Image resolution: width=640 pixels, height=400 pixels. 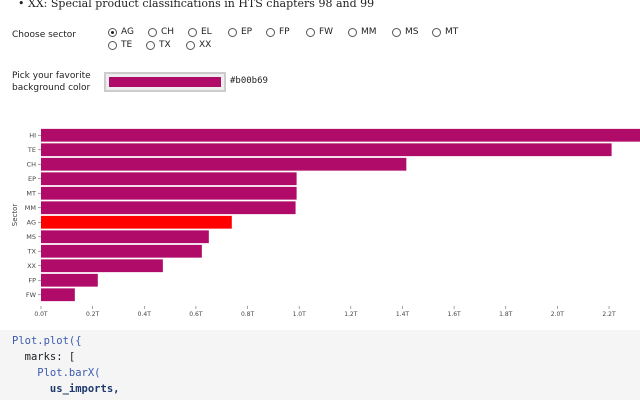 I want to click on x-tick-label: 1.8T, so click(x=506, y=314).